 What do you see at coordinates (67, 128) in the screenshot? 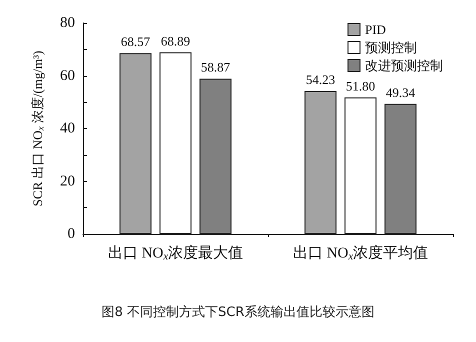
I see `y-tick-label: 40` at bounding box center [67, 128].